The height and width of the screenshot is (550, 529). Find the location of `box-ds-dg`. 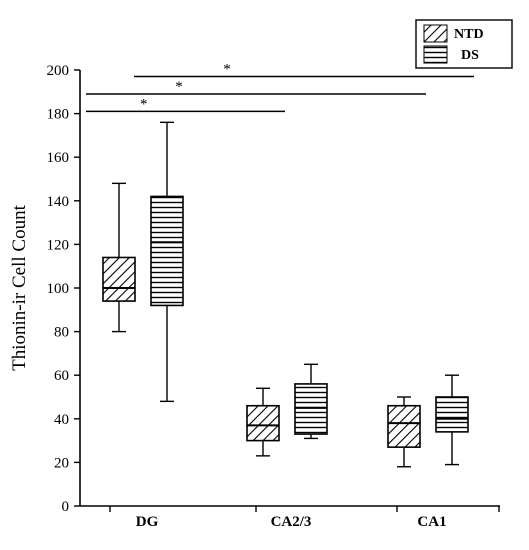

box-ds-dg is located at coordinates (167, 262).